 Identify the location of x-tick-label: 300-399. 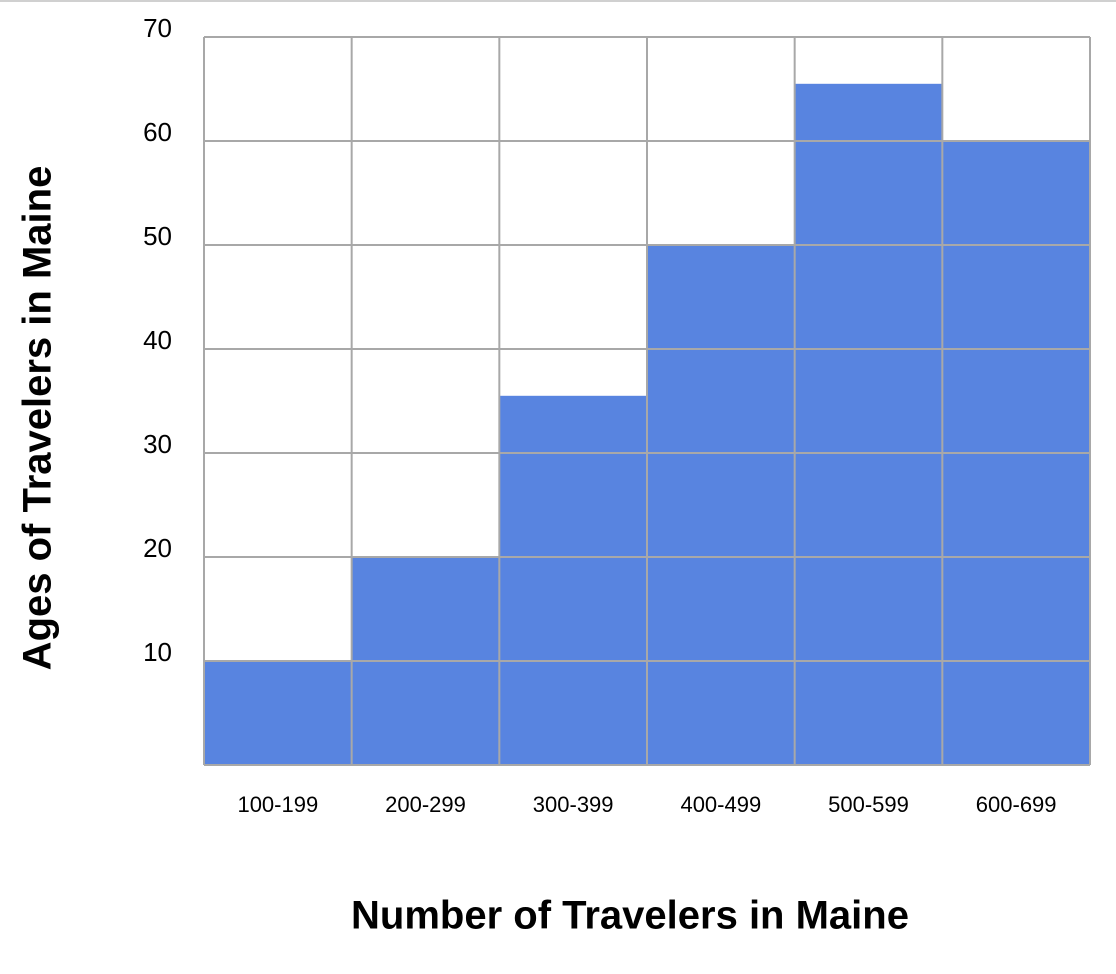
(573, 804).